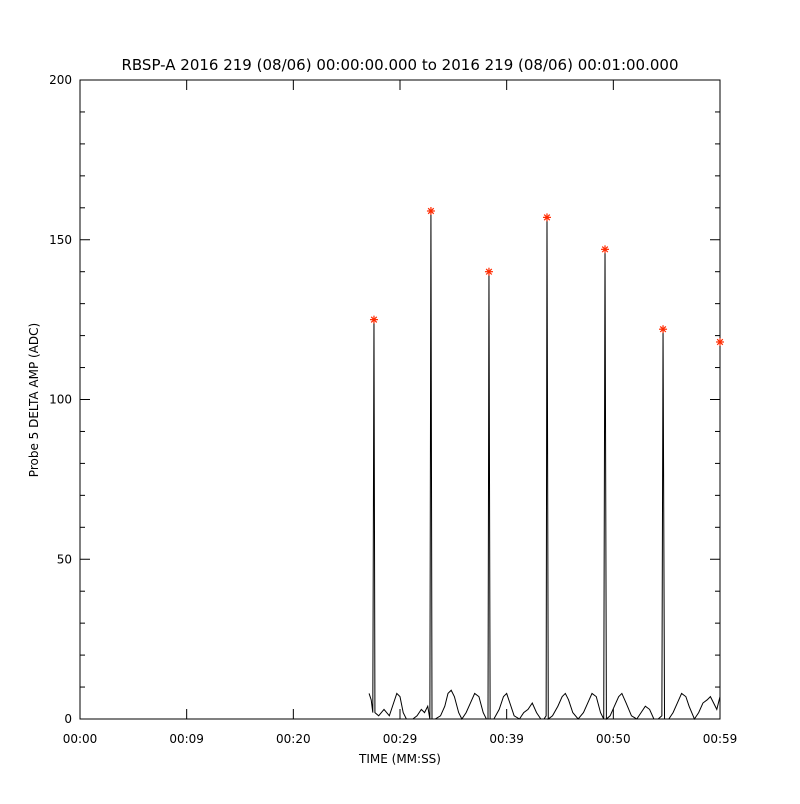 The width and height of the screenshot is (800, 804). I want to click on x-tick-label: 00:20, so click(293, 739).